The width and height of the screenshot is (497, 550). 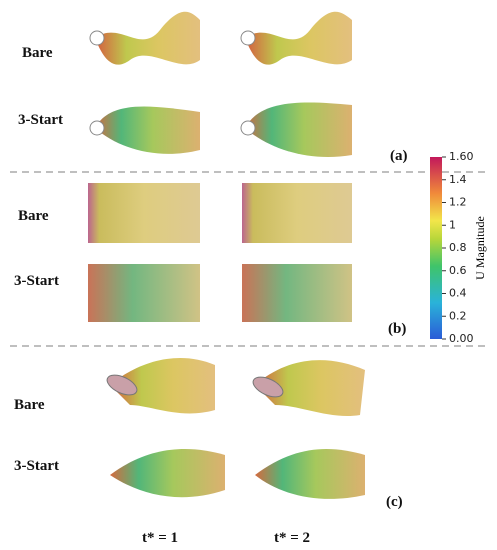 I want to click on tick-label: 1, so click(x=452, y=224).